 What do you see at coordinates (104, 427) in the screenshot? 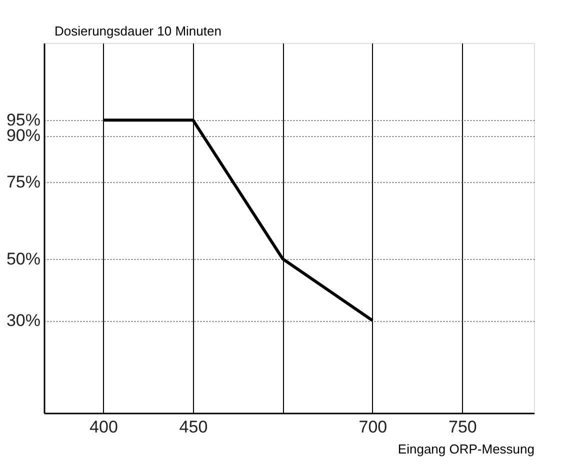
I see `x-tick-label: 400` at bounding box center [104, 427].